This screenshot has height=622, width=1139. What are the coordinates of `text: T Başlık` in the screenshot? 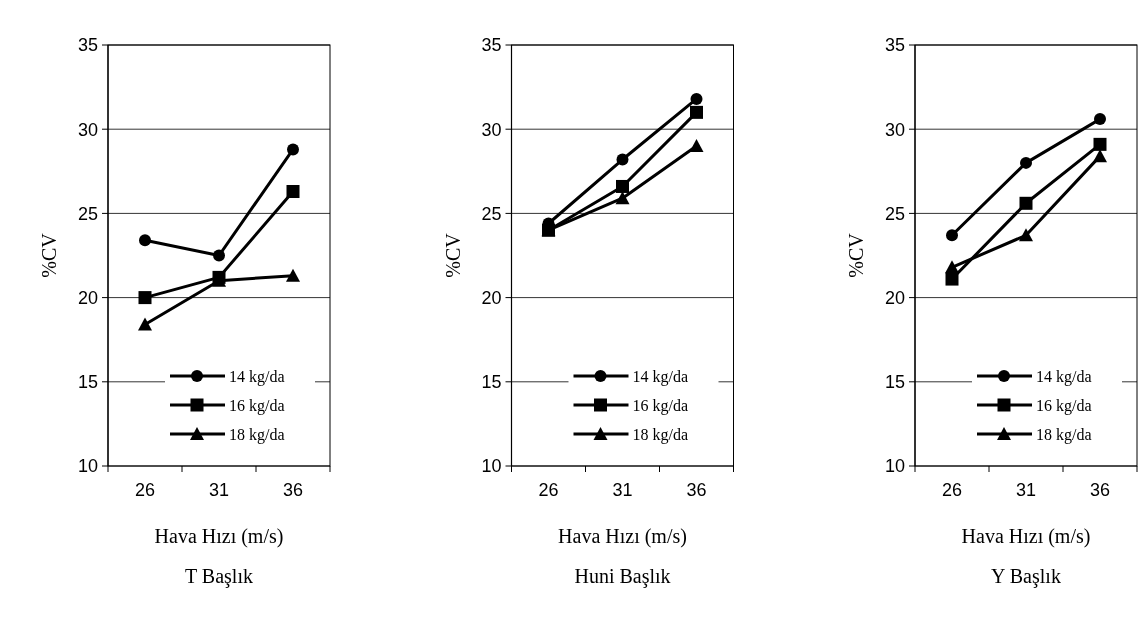 It's located at (219, 576).